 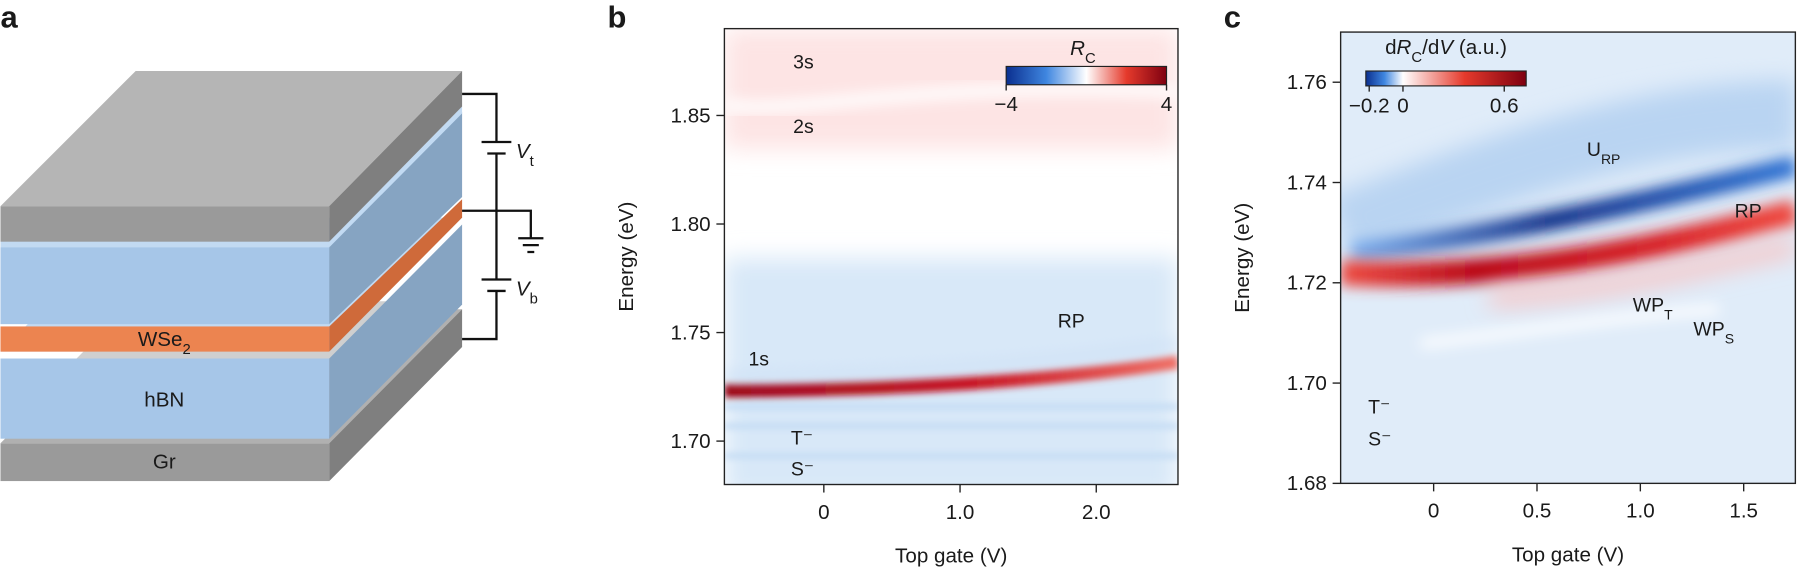 I want to click on colorbar-label: RC, so click(x=1083, y=52).